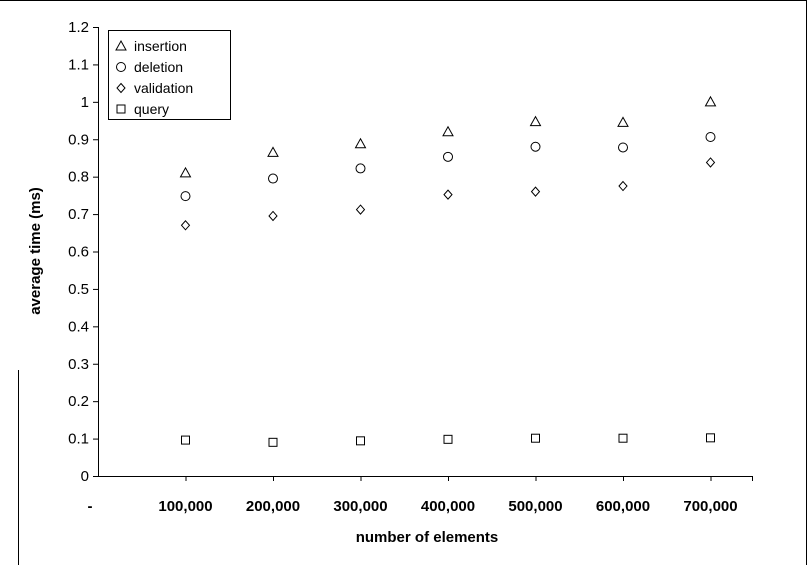  I want to click on y-tick-label: 0.3, so click(78, 364).